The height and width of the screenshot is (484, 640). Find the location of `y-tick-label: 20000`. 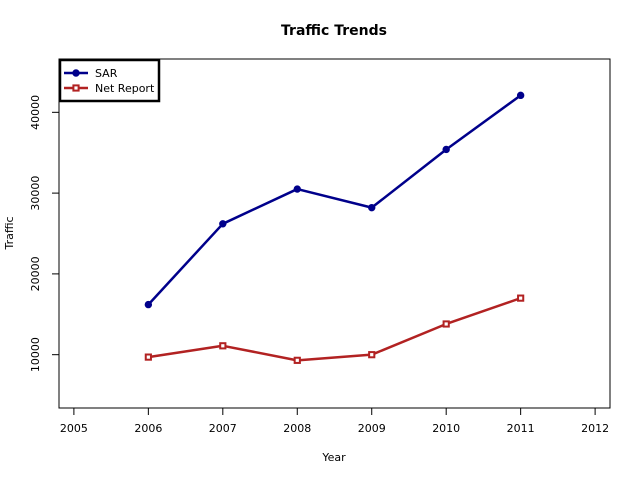

y-tick-label: 20000 is located at coordinates (35, 273).